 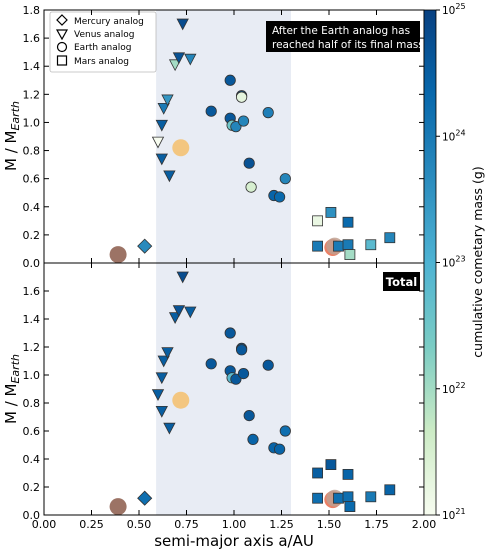 What do you see at coordinates (186, 524) in the screenshot?
I see `x-tick-label-3: 0.75` at bounding box center [186, 524].